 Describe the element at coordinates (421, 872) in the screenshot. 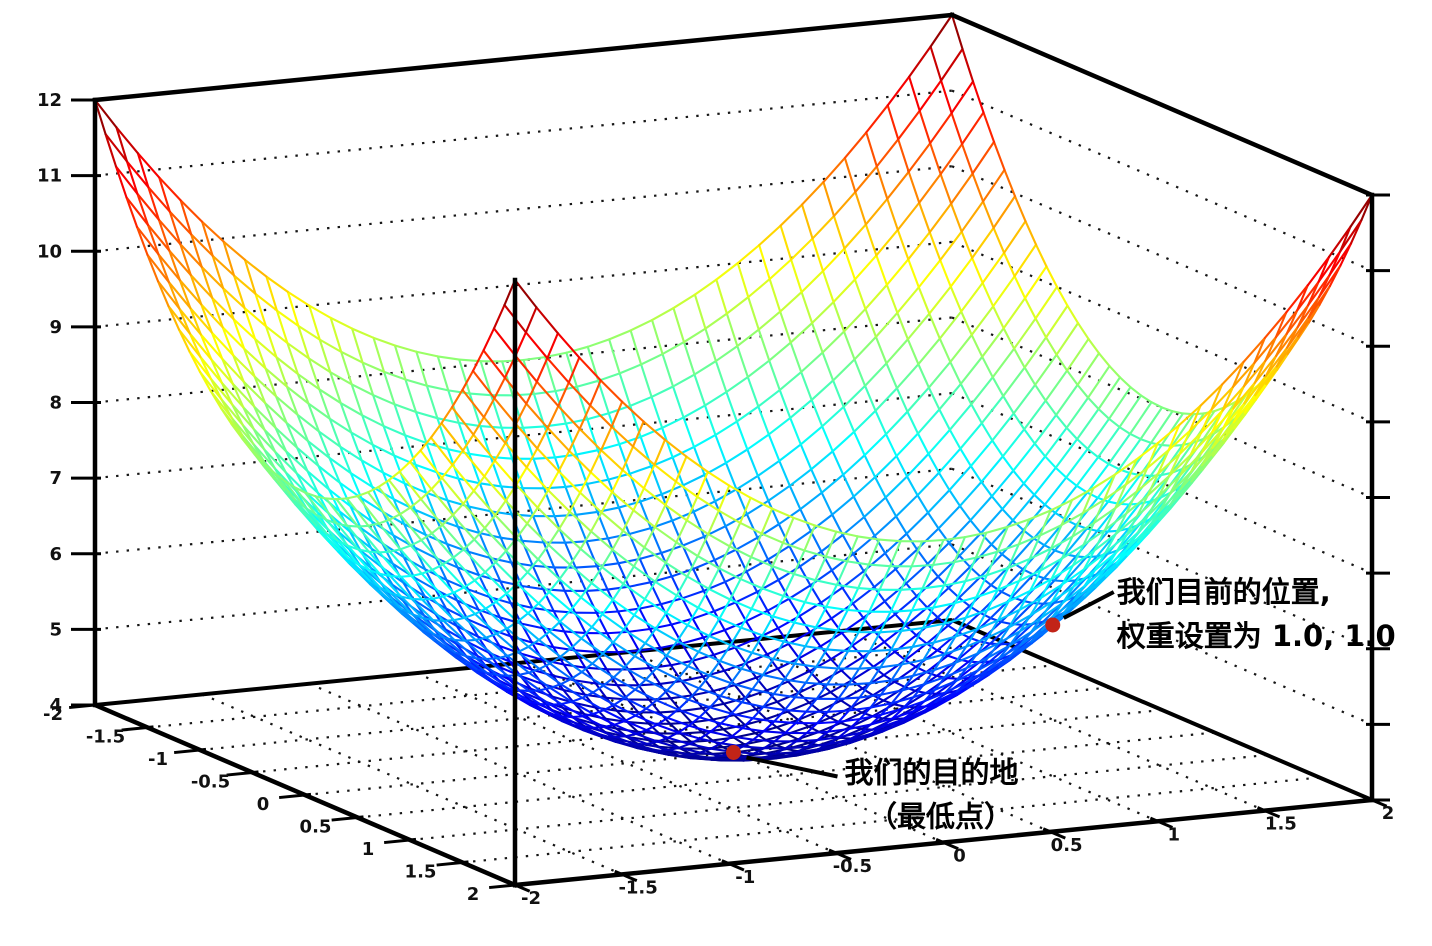

I see `y-axis-tick-label: 1.5` at that location.